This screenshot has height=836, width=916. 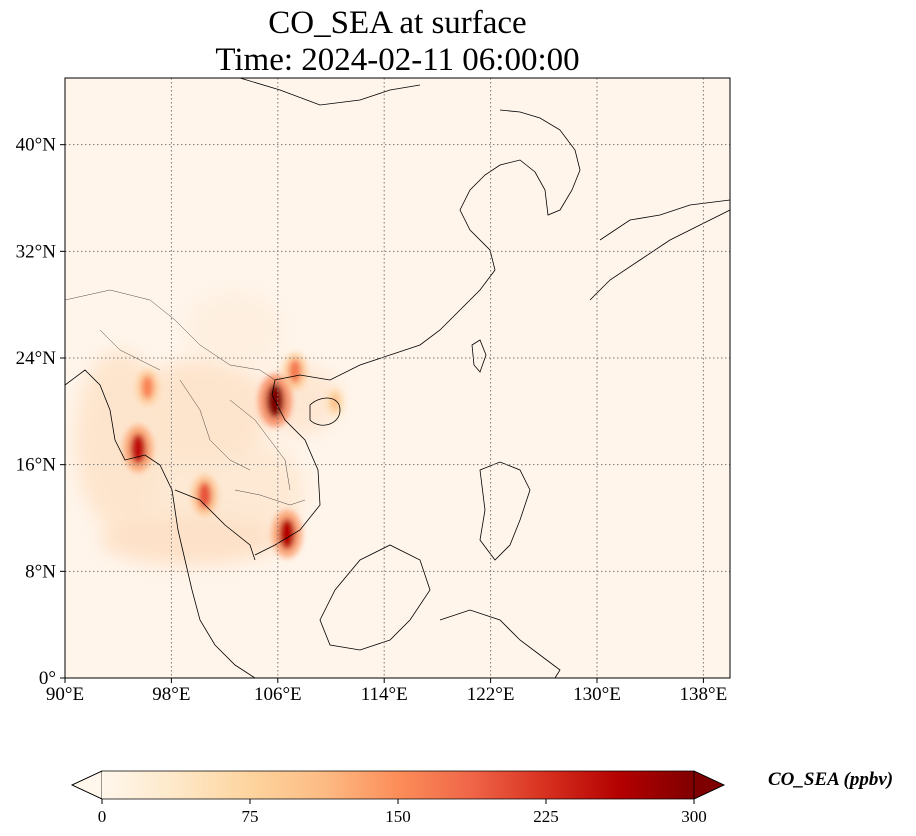 I want to click on tick-label-lat: 16°N, so click(x=36, y=465).